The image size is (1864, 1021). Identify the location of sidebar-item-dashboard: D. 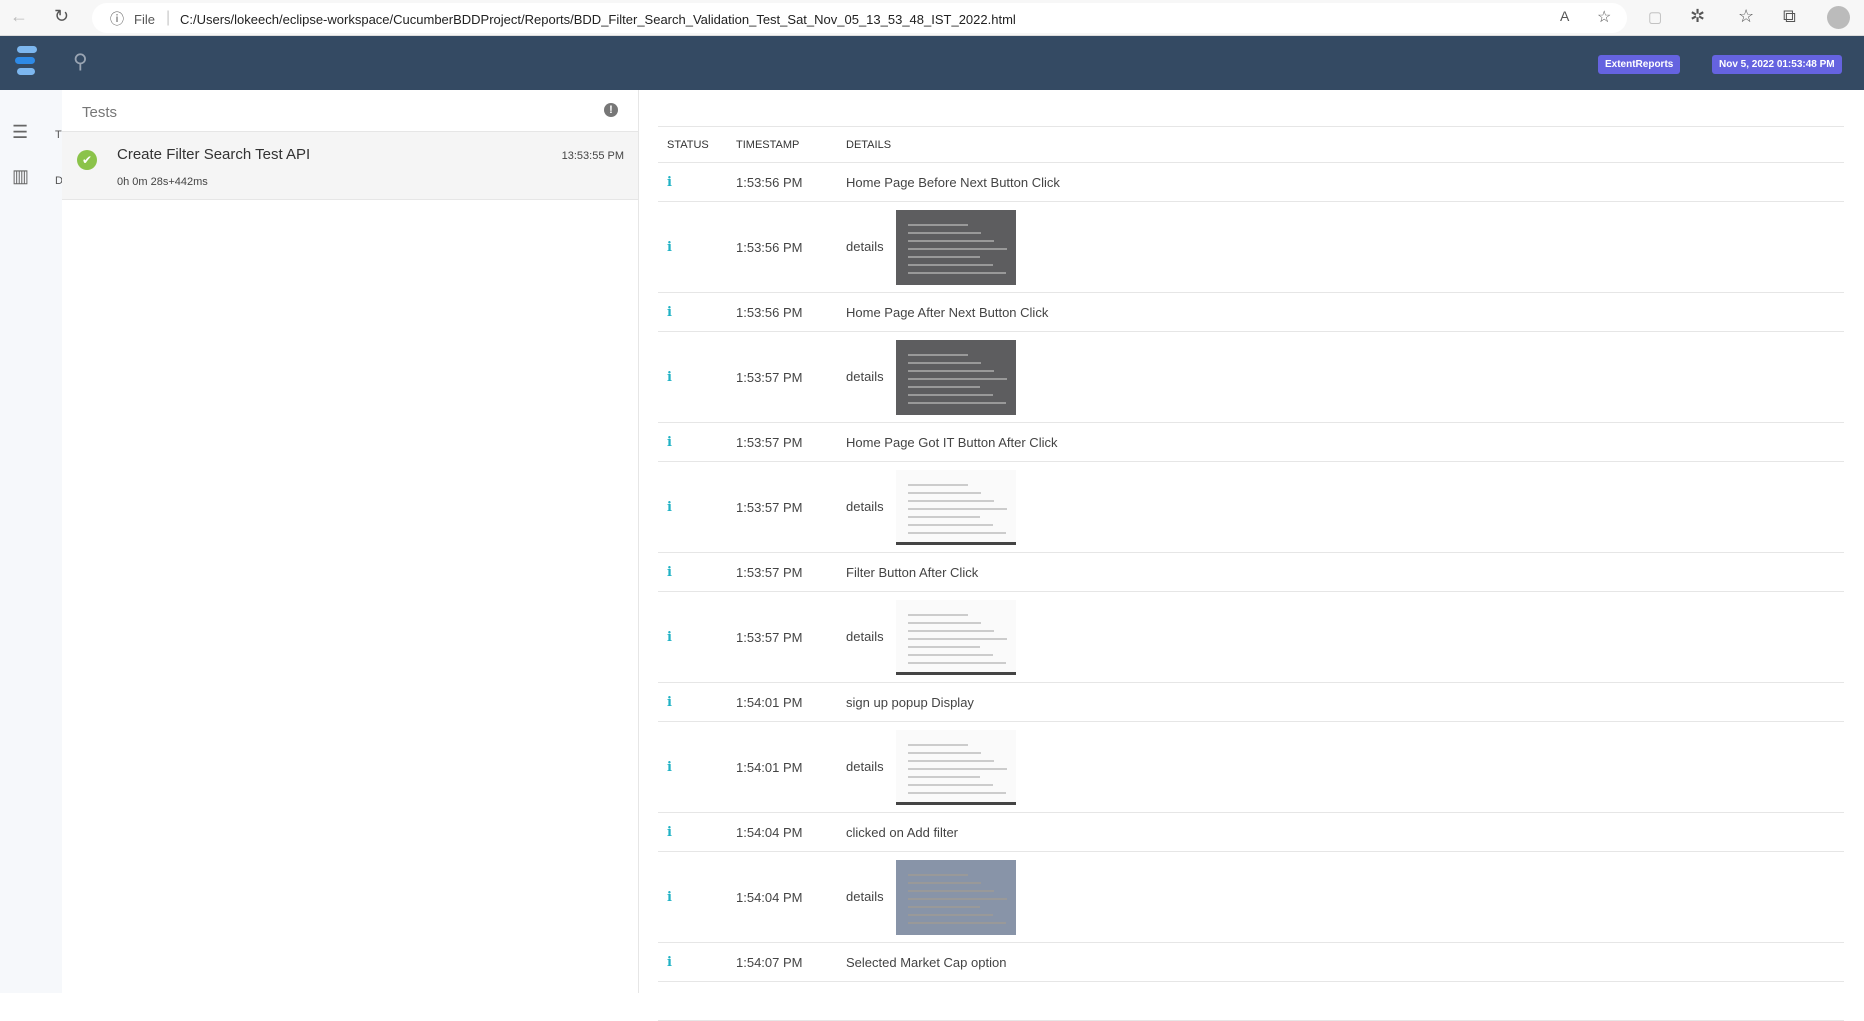
(58, 181).